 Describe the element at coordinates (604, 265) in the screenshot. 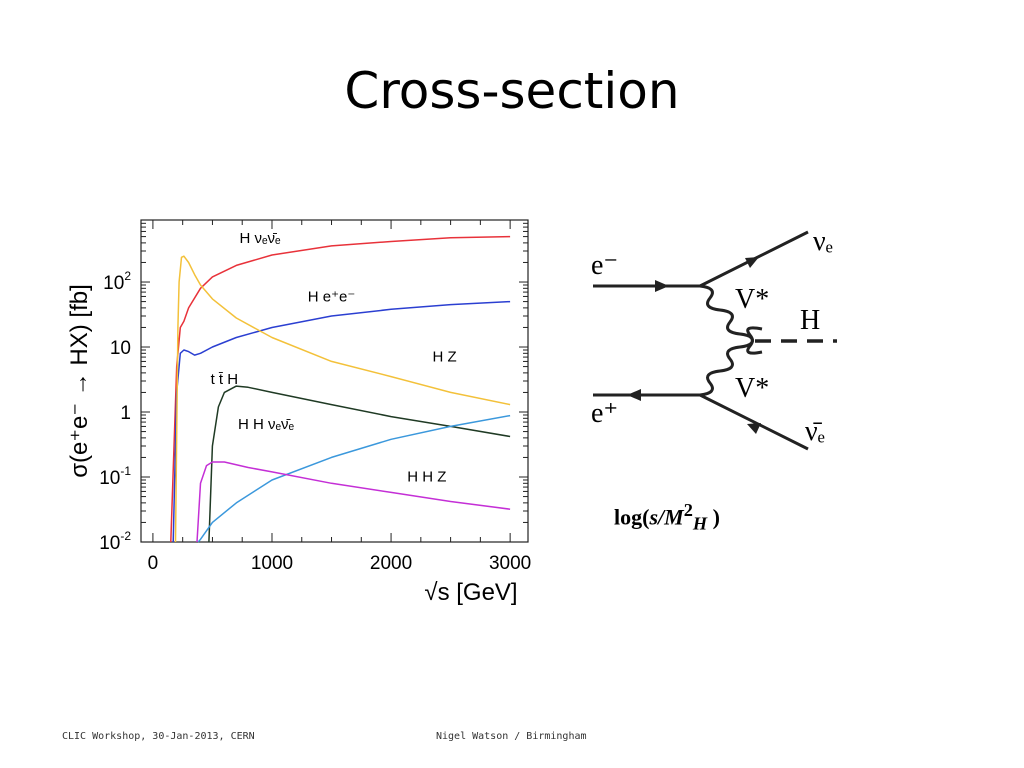

I see `electron-label: e⁻` at that location.